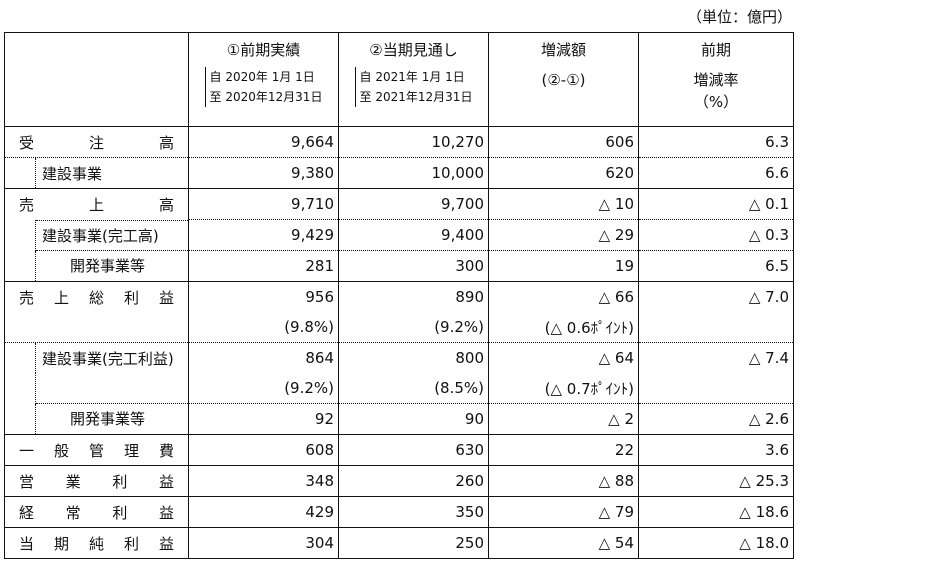 Image resolution: width=950 pixels, height=561 pixels. What do you see at coordinates (716, 142) in the screenshot?
I see `cell-rate: 6.3` at bounding box center [716, 142].